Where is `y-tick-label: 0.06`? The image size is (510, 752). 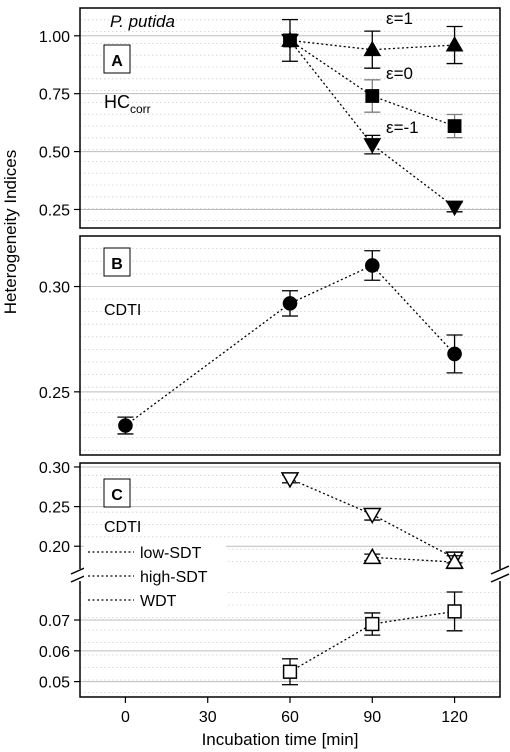 y-tick-label: 0.06 is located at coordinates (54, 652).